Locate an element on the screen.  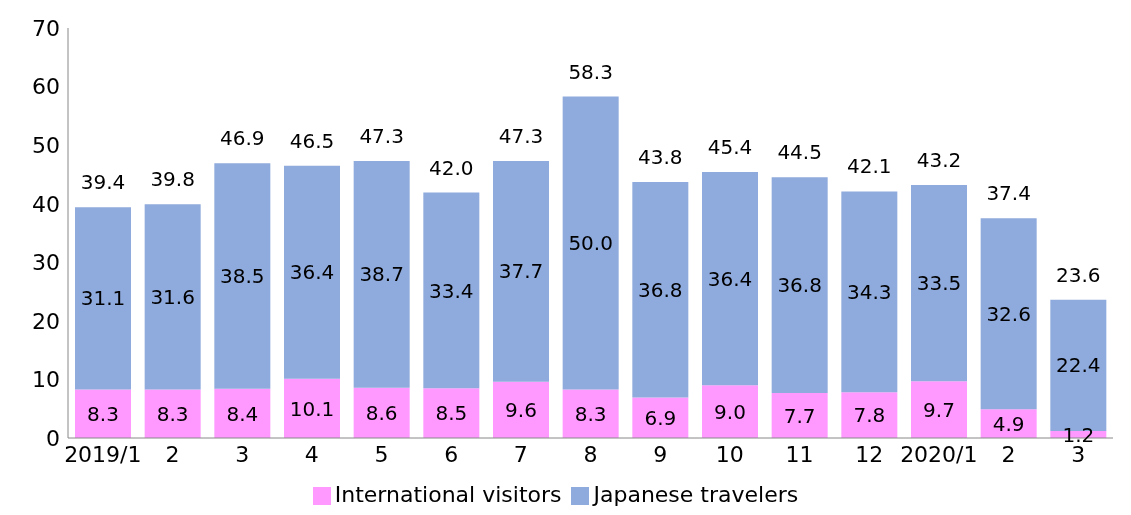
total-label: 37.4 is located at coordinates (1008, 193).